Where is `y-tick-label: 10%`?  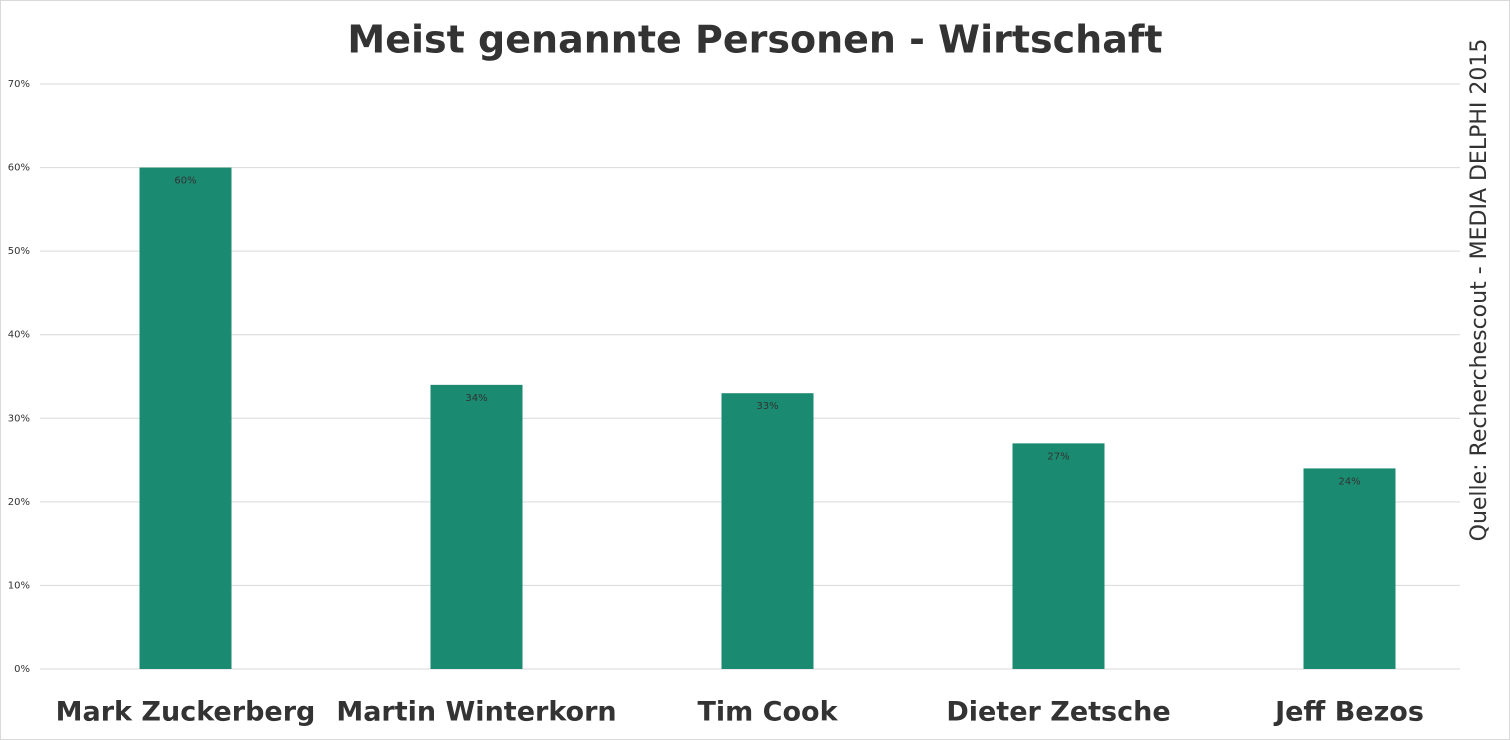
y-tick-label: 10% is located at coordinates (19, 585).